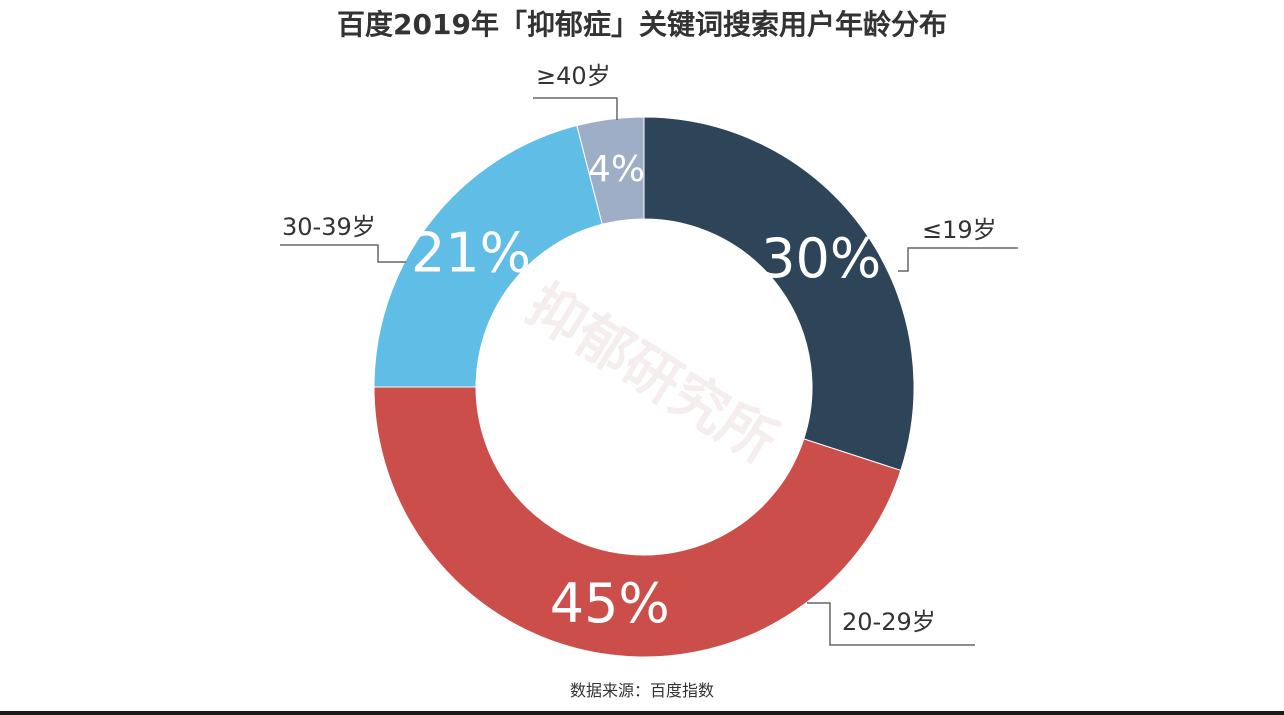 This screenshot has height=715, width=1284. I want to click on category-label: ≤19岁, so click(959, 230).